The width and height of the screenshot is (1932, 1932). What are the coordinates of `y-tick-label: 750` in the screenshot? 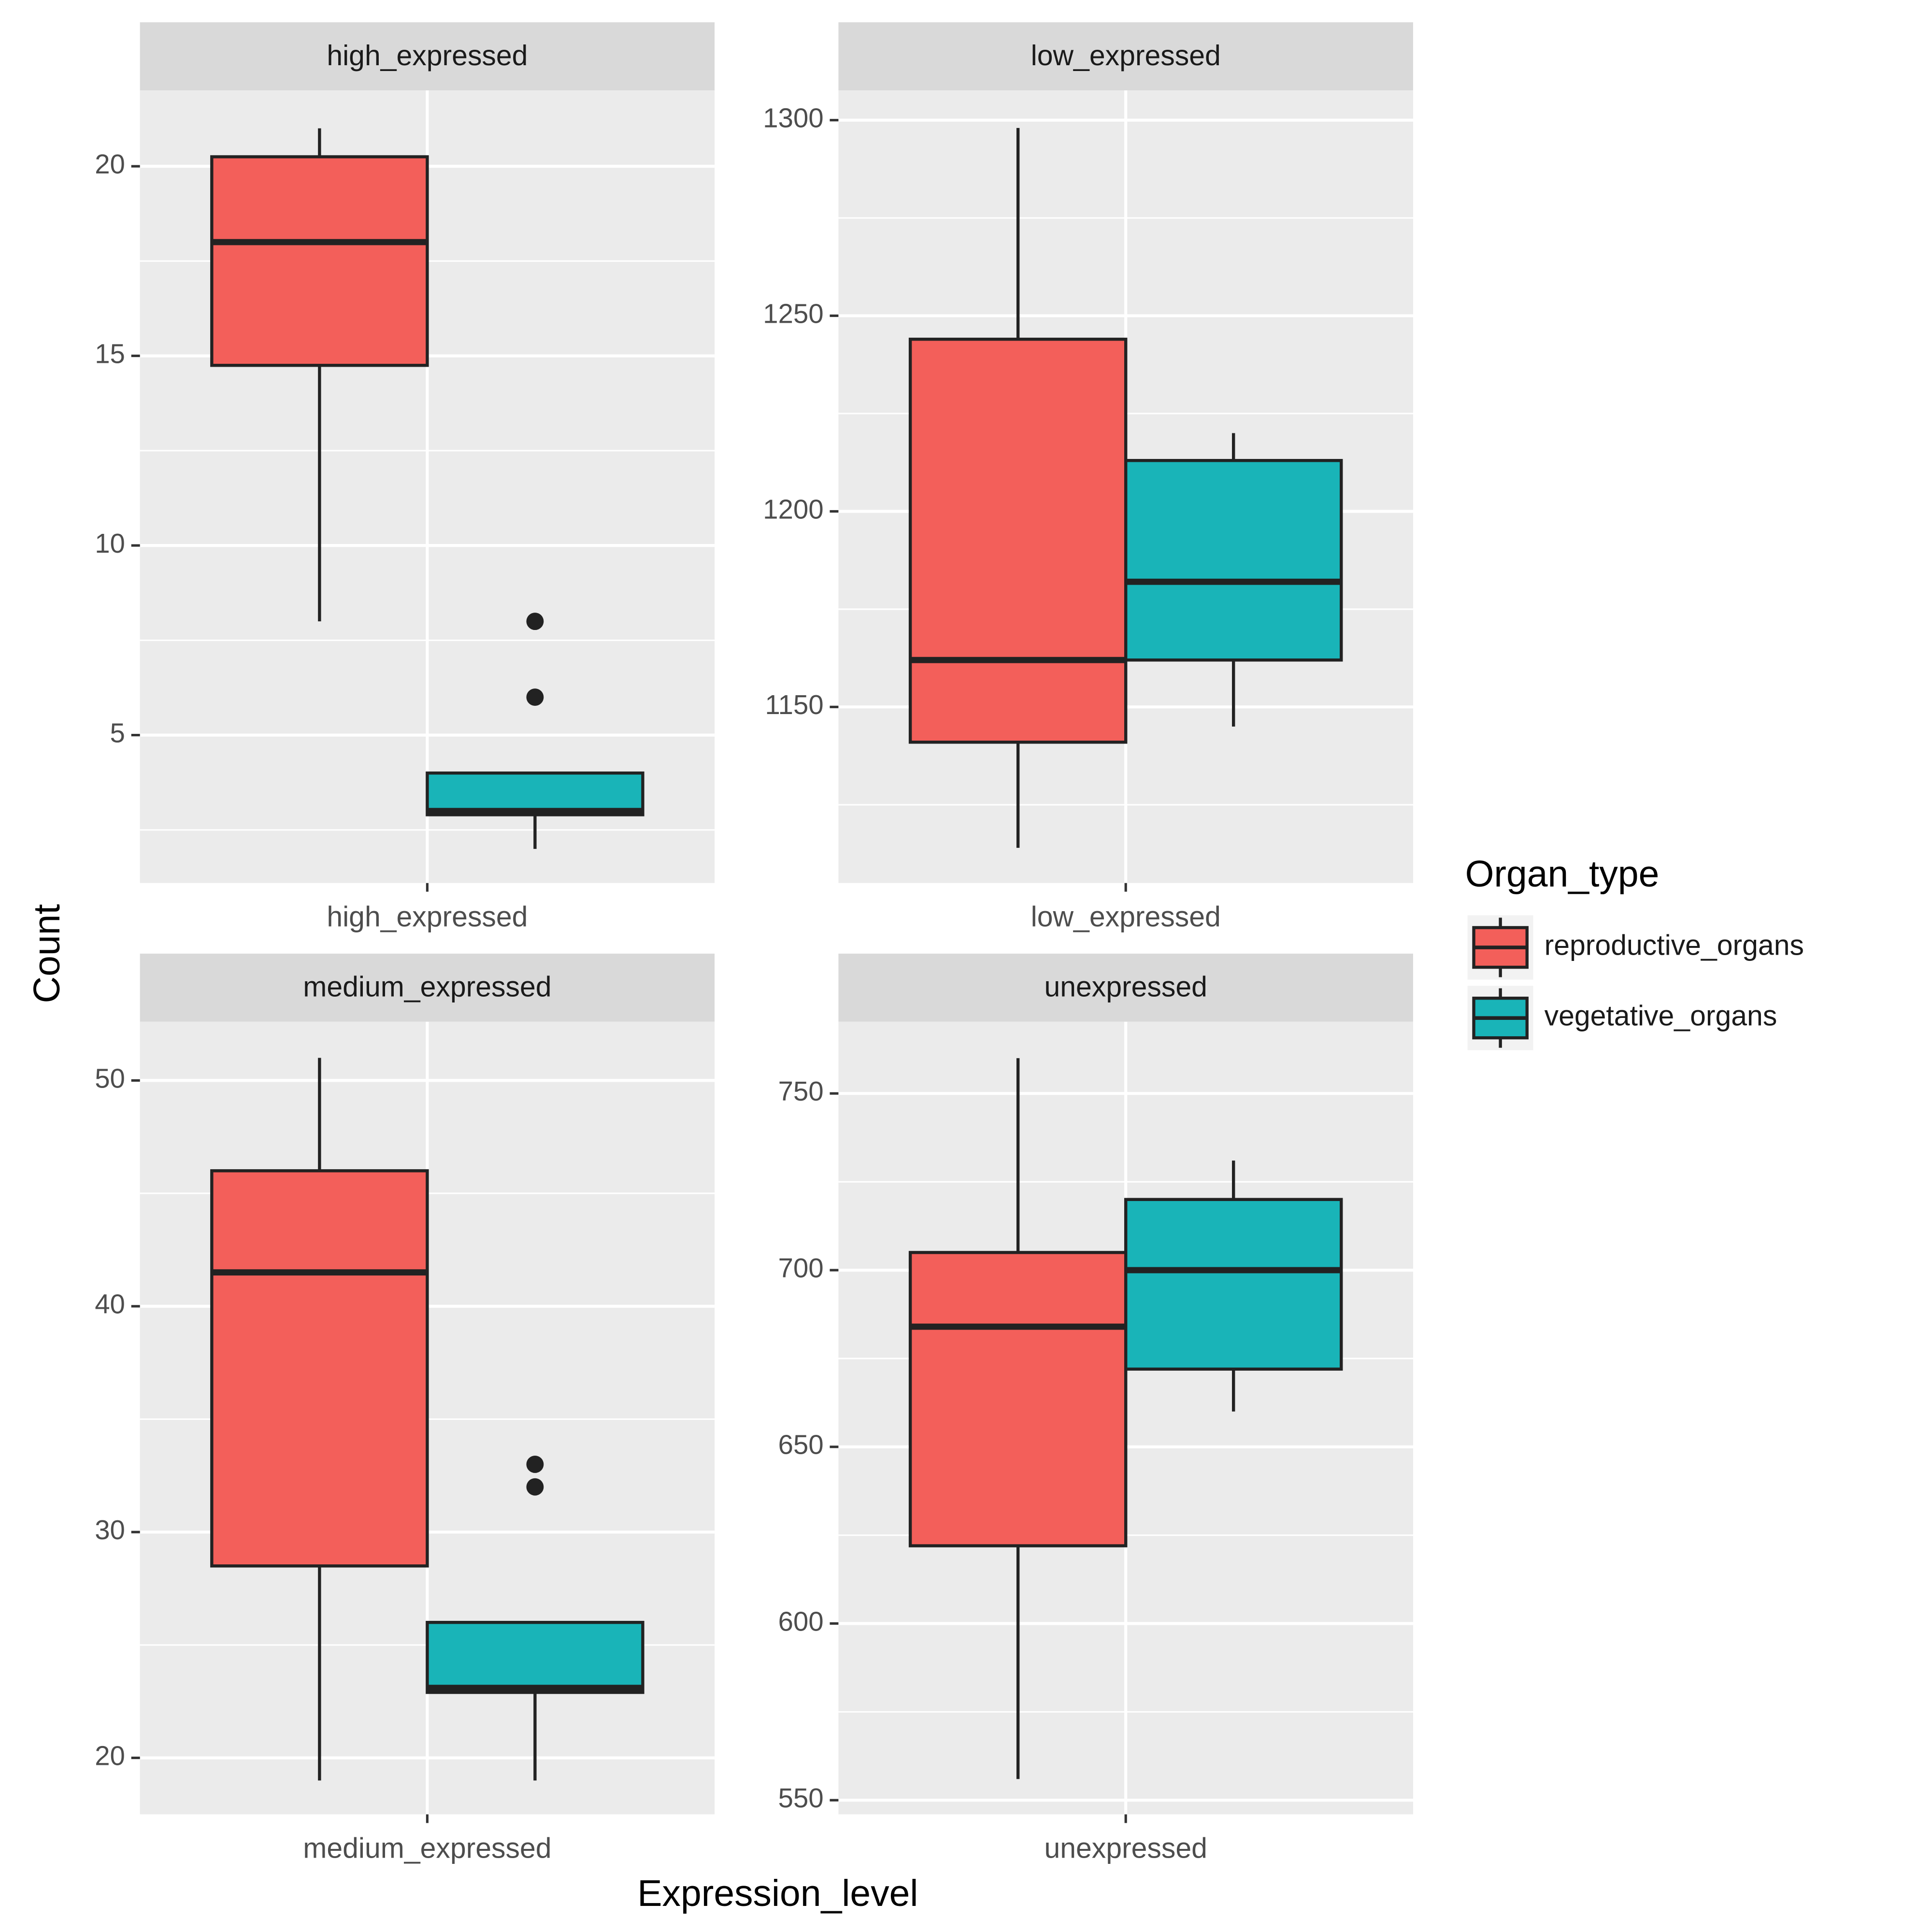 It's located at (801, 1091).